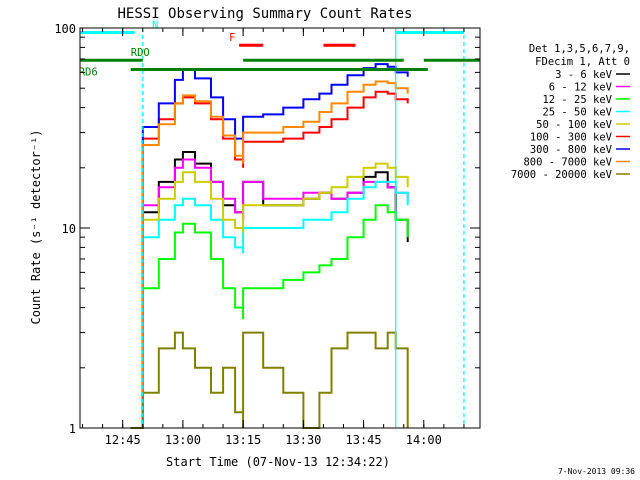  I want to click on x-tick-label: 13:45, so click(364, 440).